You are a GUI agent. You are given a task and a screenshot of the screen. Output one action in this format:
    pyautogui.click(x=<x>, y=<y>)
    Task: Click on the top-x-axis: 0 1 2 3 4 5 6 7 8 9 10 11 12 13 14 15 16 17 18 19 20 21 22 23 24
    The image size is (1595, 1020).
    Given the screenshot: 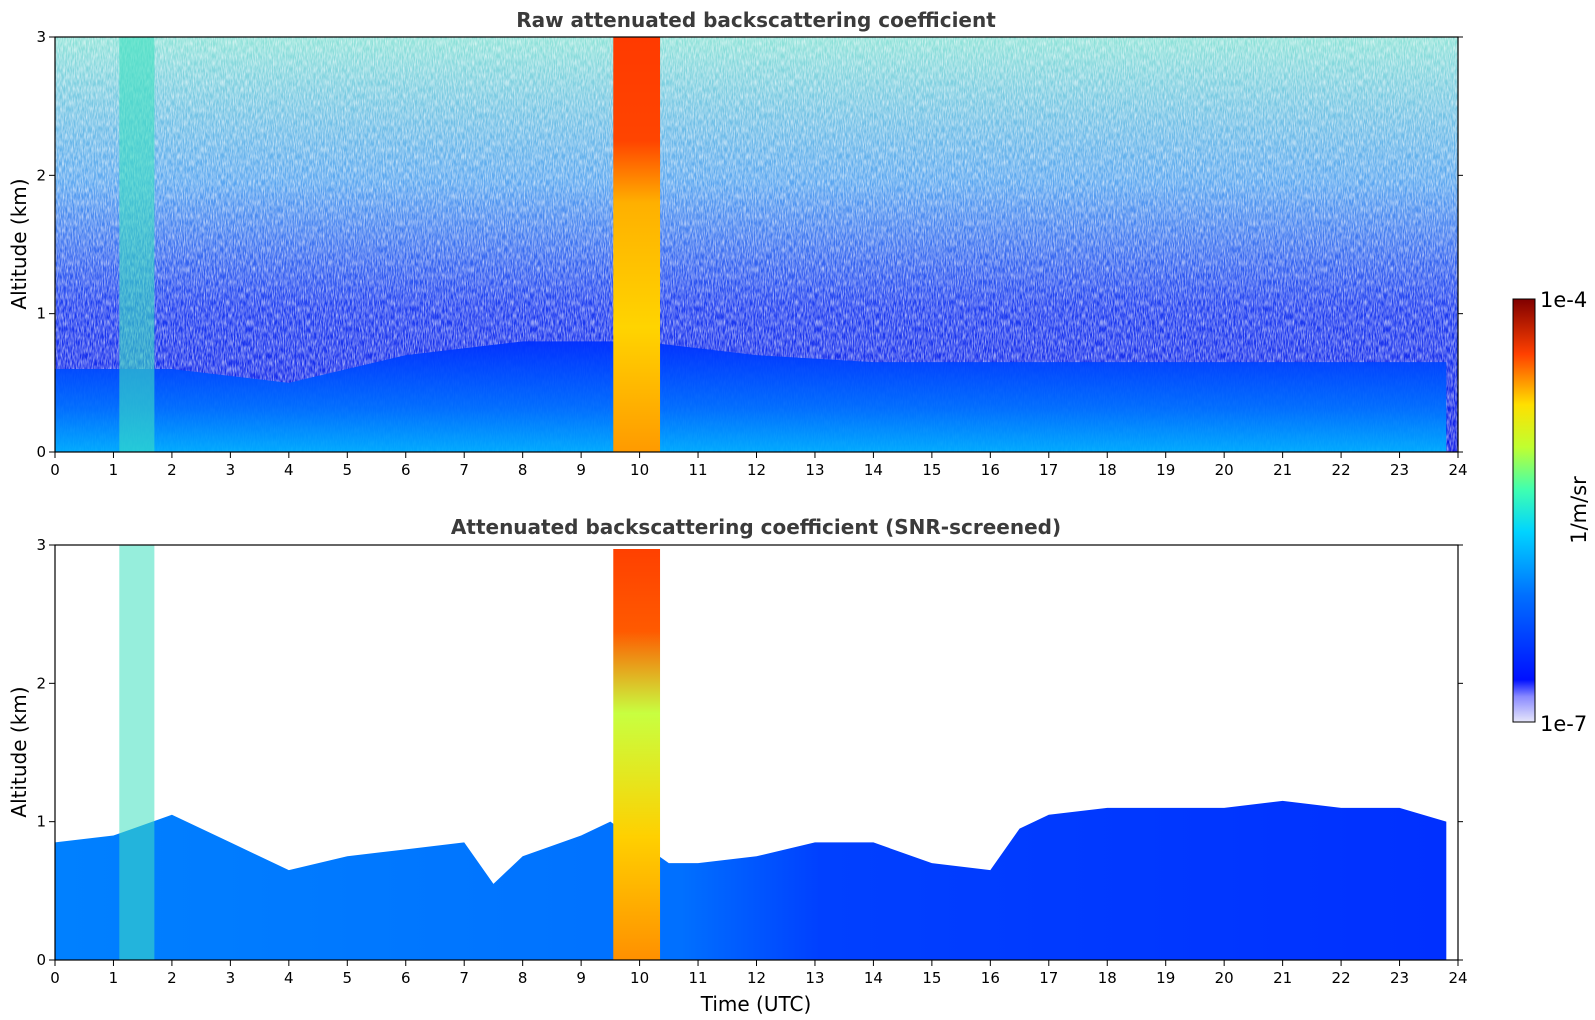 What is the action you would take?
    pyautogui.click(x=759, y=465)
    